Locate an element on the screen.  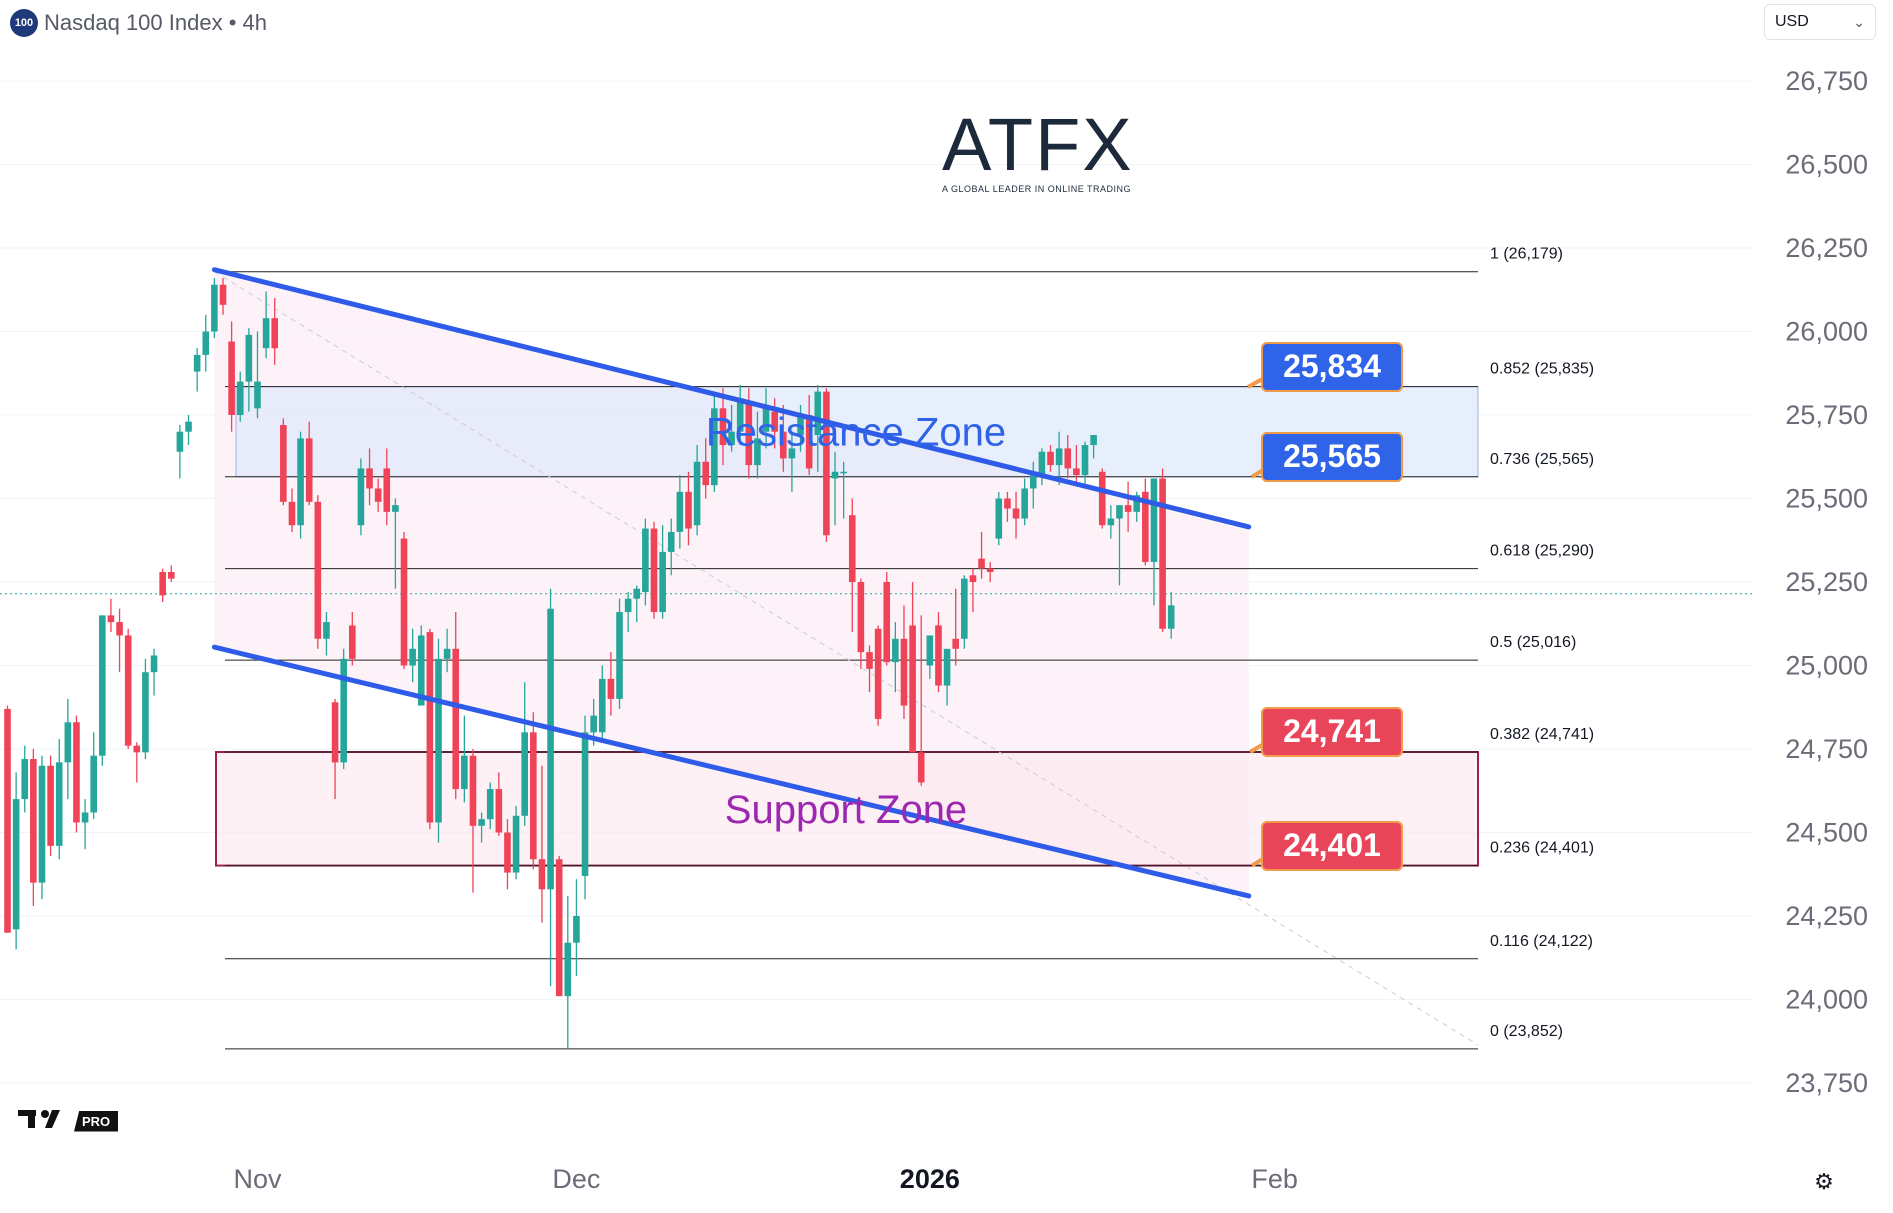
fib-label: 0.852 (25,835) is located at coordinates (1542, 369).